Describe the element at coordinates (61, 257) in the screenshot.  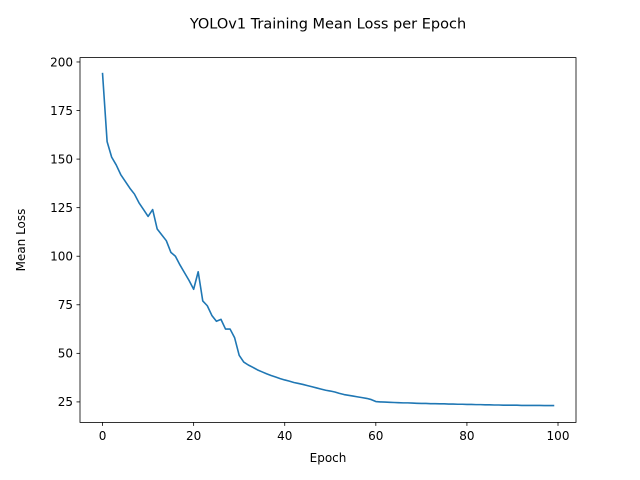
I see `y-tick-label: 100` at that location.